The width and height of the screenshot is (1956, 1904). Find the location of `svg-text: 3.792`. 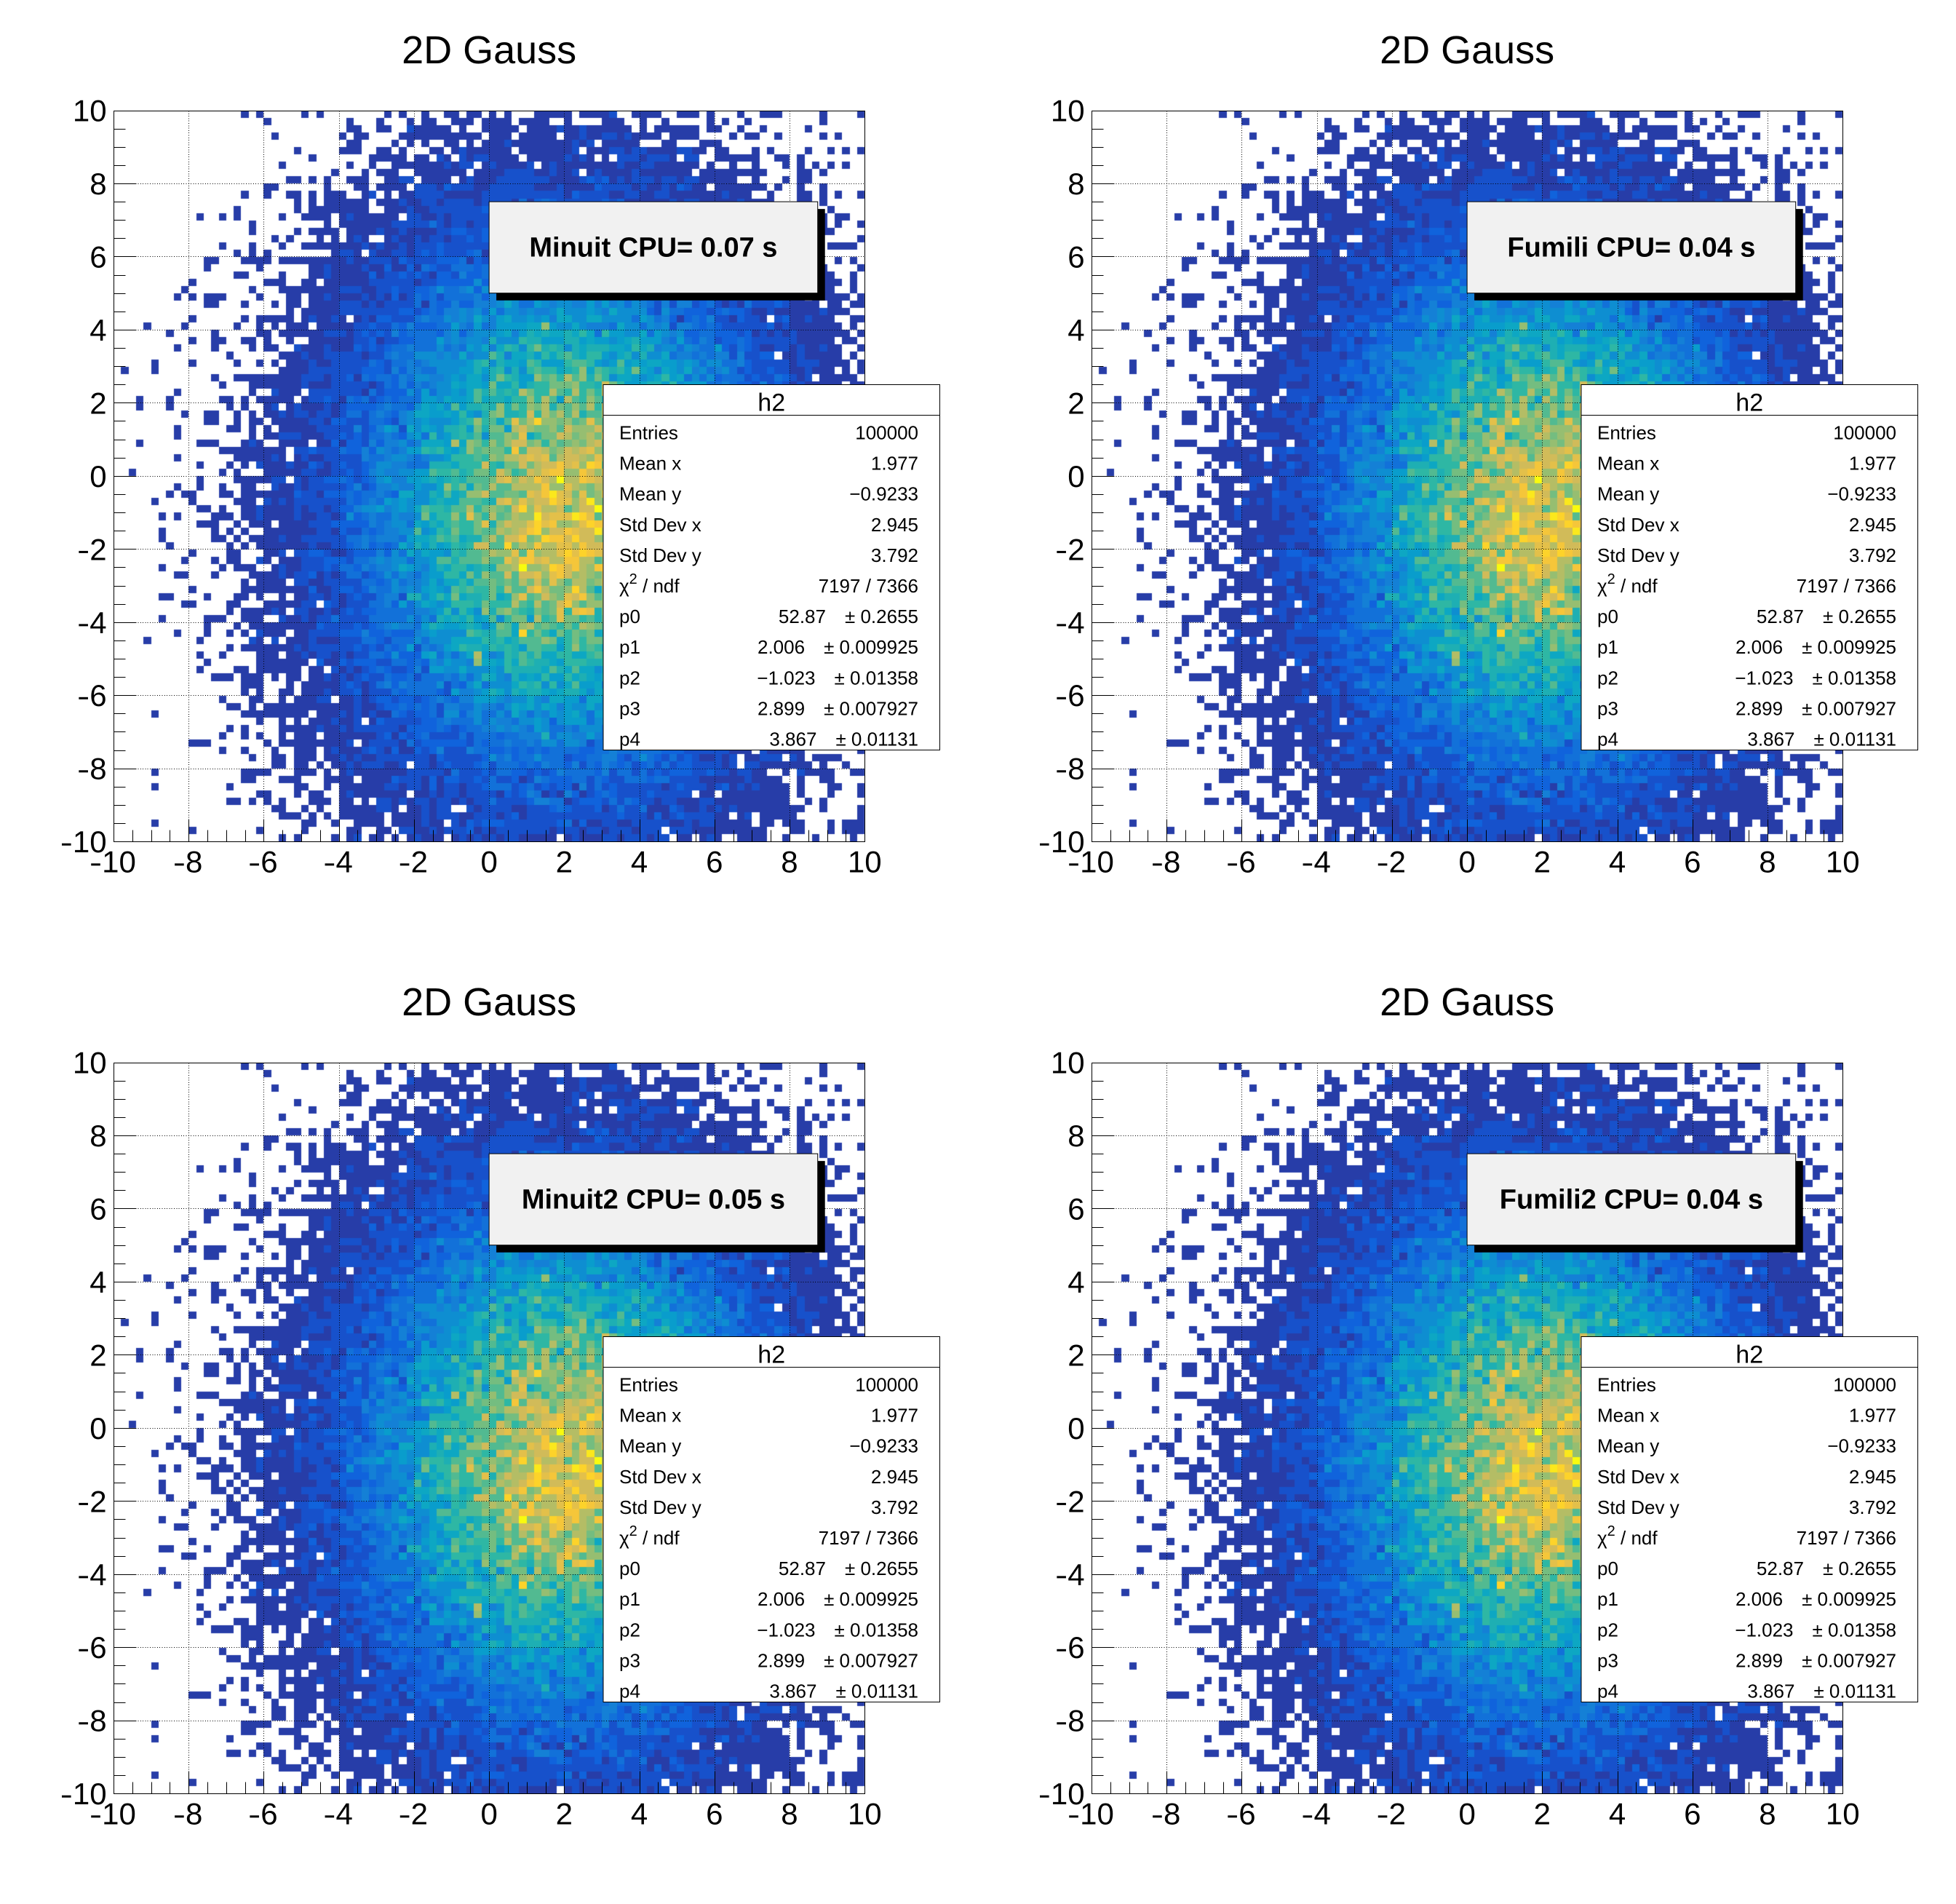

svg-text: 3.792 is located at coordinates (1872, 555).